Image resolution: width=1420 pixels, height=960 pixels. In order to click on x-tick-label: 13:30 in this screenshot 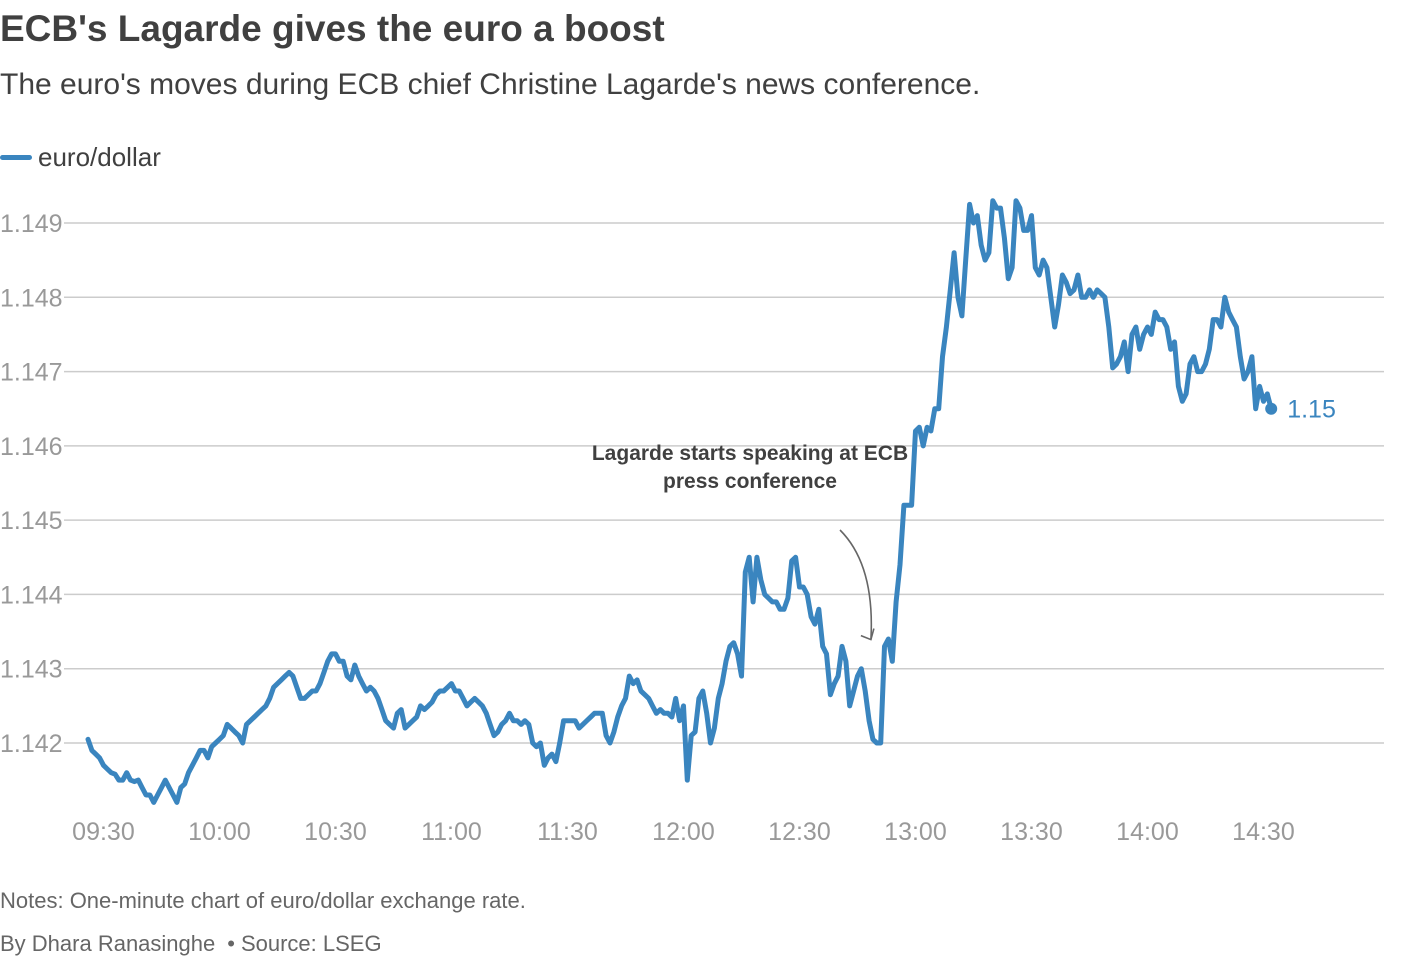, I will do `click(1031, 832)`.